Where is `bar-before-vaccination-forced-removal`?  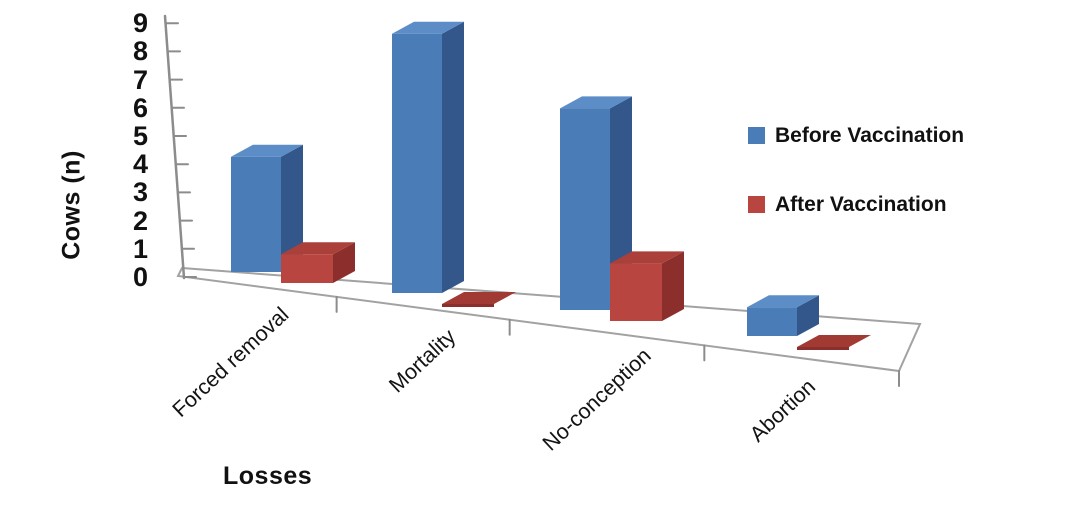
bar-before-vaccination-forced-removal is located at coordinates (267, 208).